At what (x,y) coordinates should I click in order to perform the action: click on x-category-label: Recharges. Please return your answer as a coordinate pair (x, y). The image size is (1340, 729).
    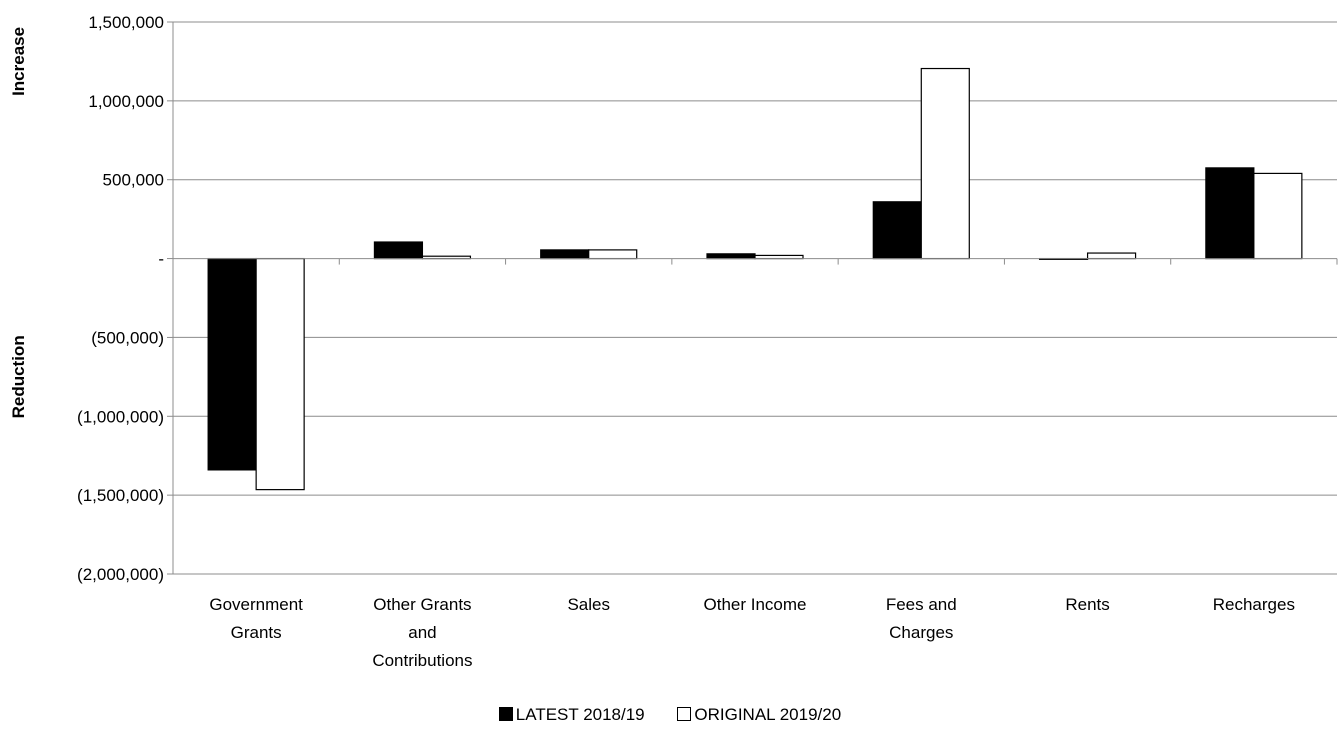
    Looking at the image, I should click on (1254, 604).